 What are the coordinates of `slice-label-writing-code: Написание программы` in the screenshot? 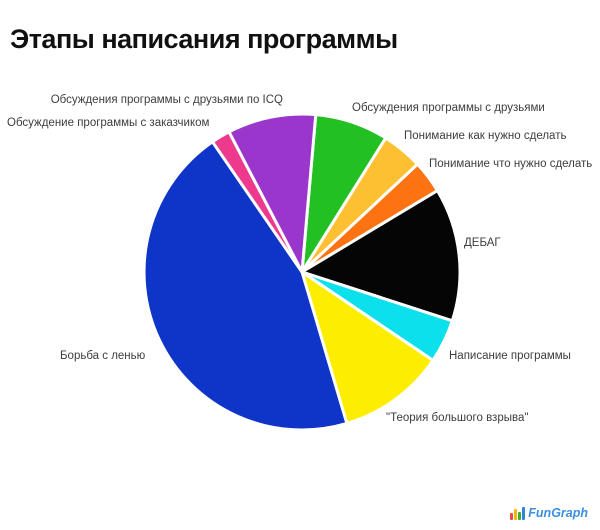 It's located at (510, 356).